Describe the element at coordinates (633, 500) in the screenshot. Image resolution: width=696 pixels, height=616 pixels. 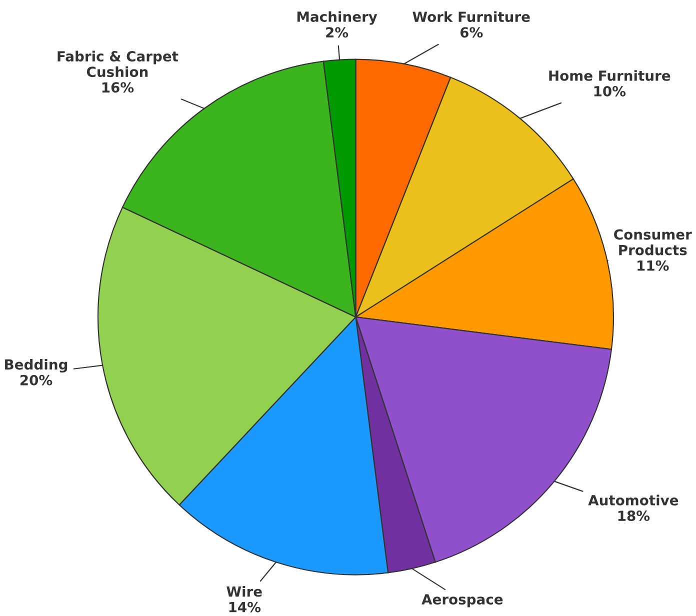
I see `slice-label: Automotive` at that location.